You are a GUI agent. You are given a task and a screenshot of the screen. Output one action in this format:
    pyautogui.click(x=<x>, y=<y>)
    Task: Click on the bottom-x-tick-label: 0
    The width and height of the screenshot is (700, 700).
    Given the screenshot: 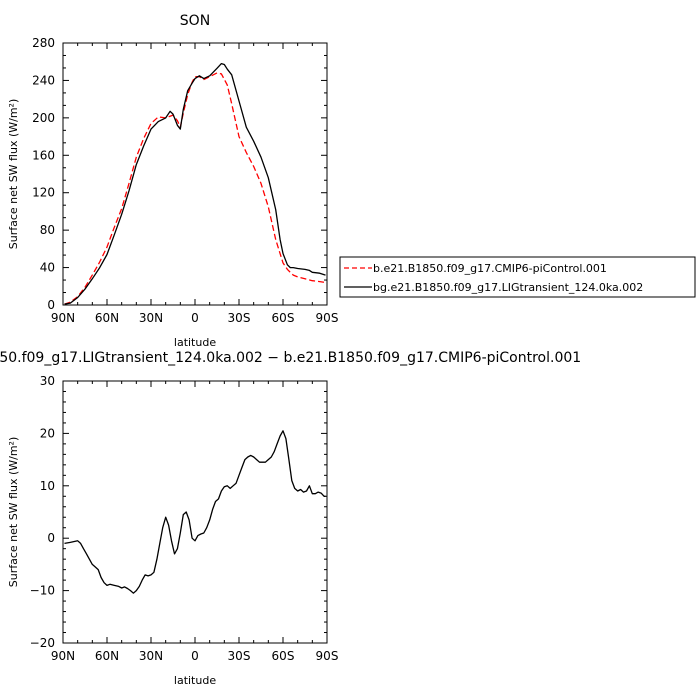 What is the action you would take?
    pyautogui.click(x=195, y=656)
    